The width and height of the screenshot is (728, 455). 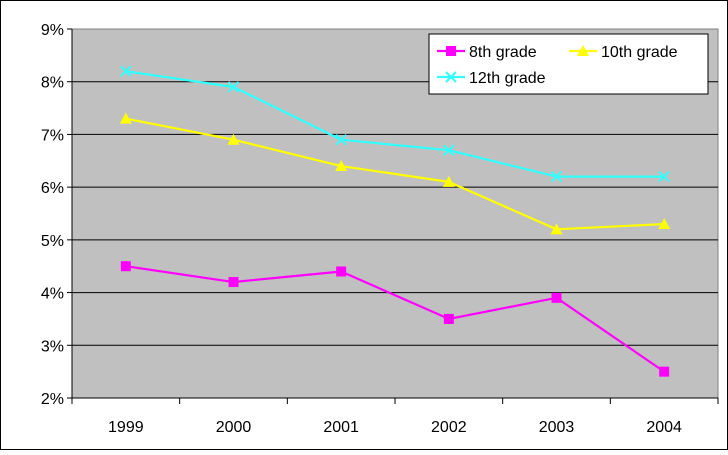 I want to click on x-tick-label: 2002, so click(x=449, y=427).